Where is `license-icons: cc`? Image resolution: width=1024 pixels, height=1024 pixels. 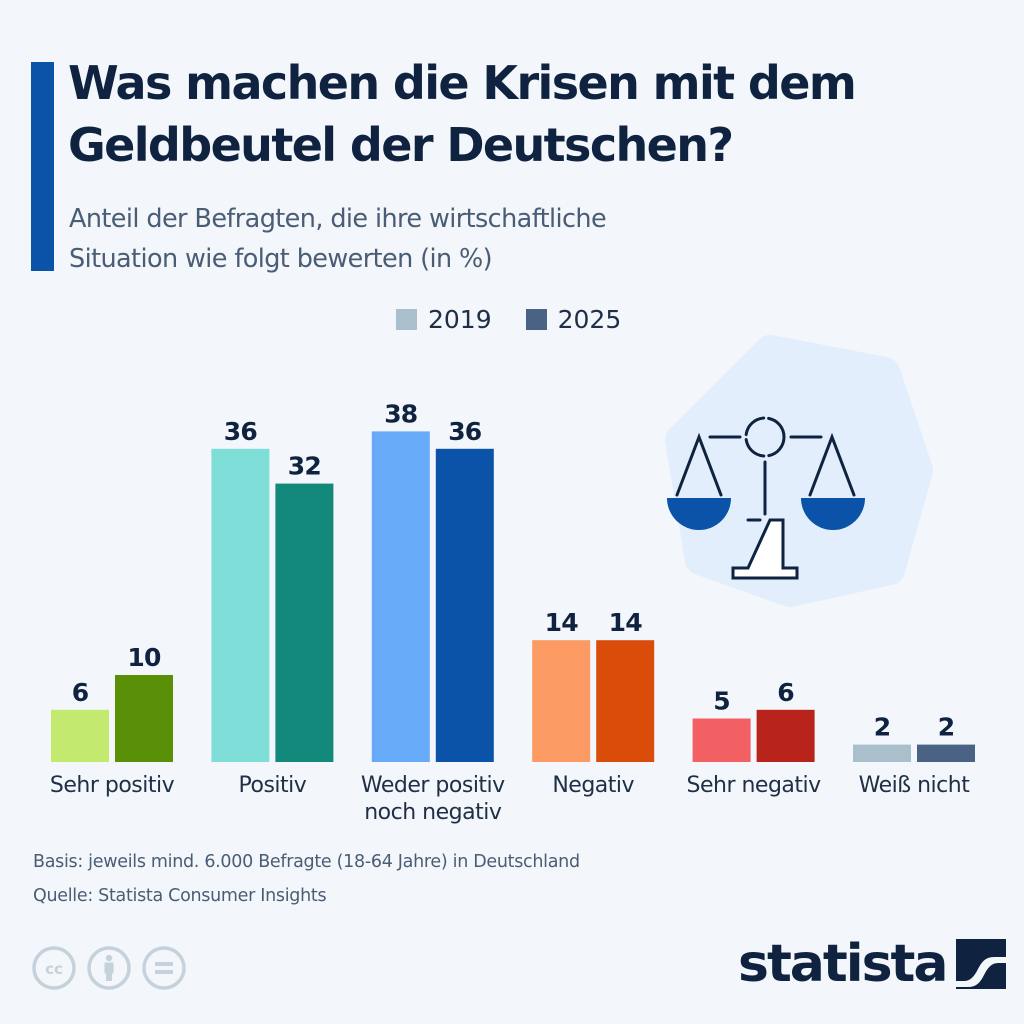 license-icons: cc is located at coordinates (113, 968).